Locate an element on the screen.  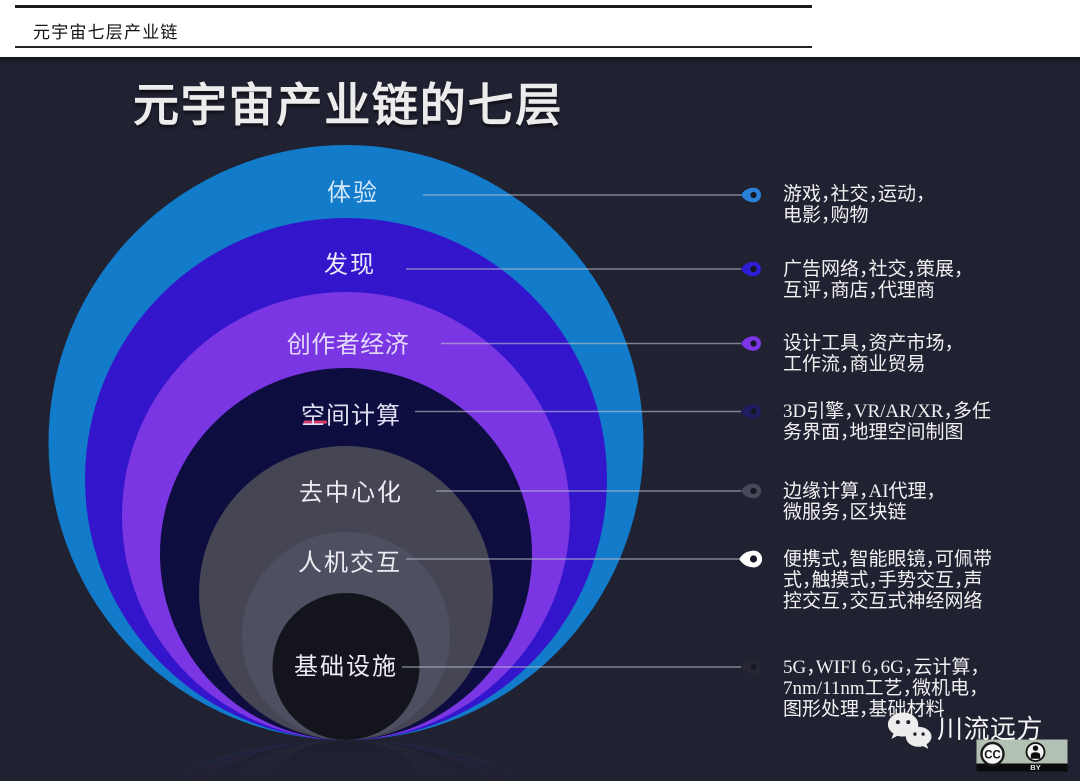
pin-infrastructure-icon is located at coordinates (751, 667).